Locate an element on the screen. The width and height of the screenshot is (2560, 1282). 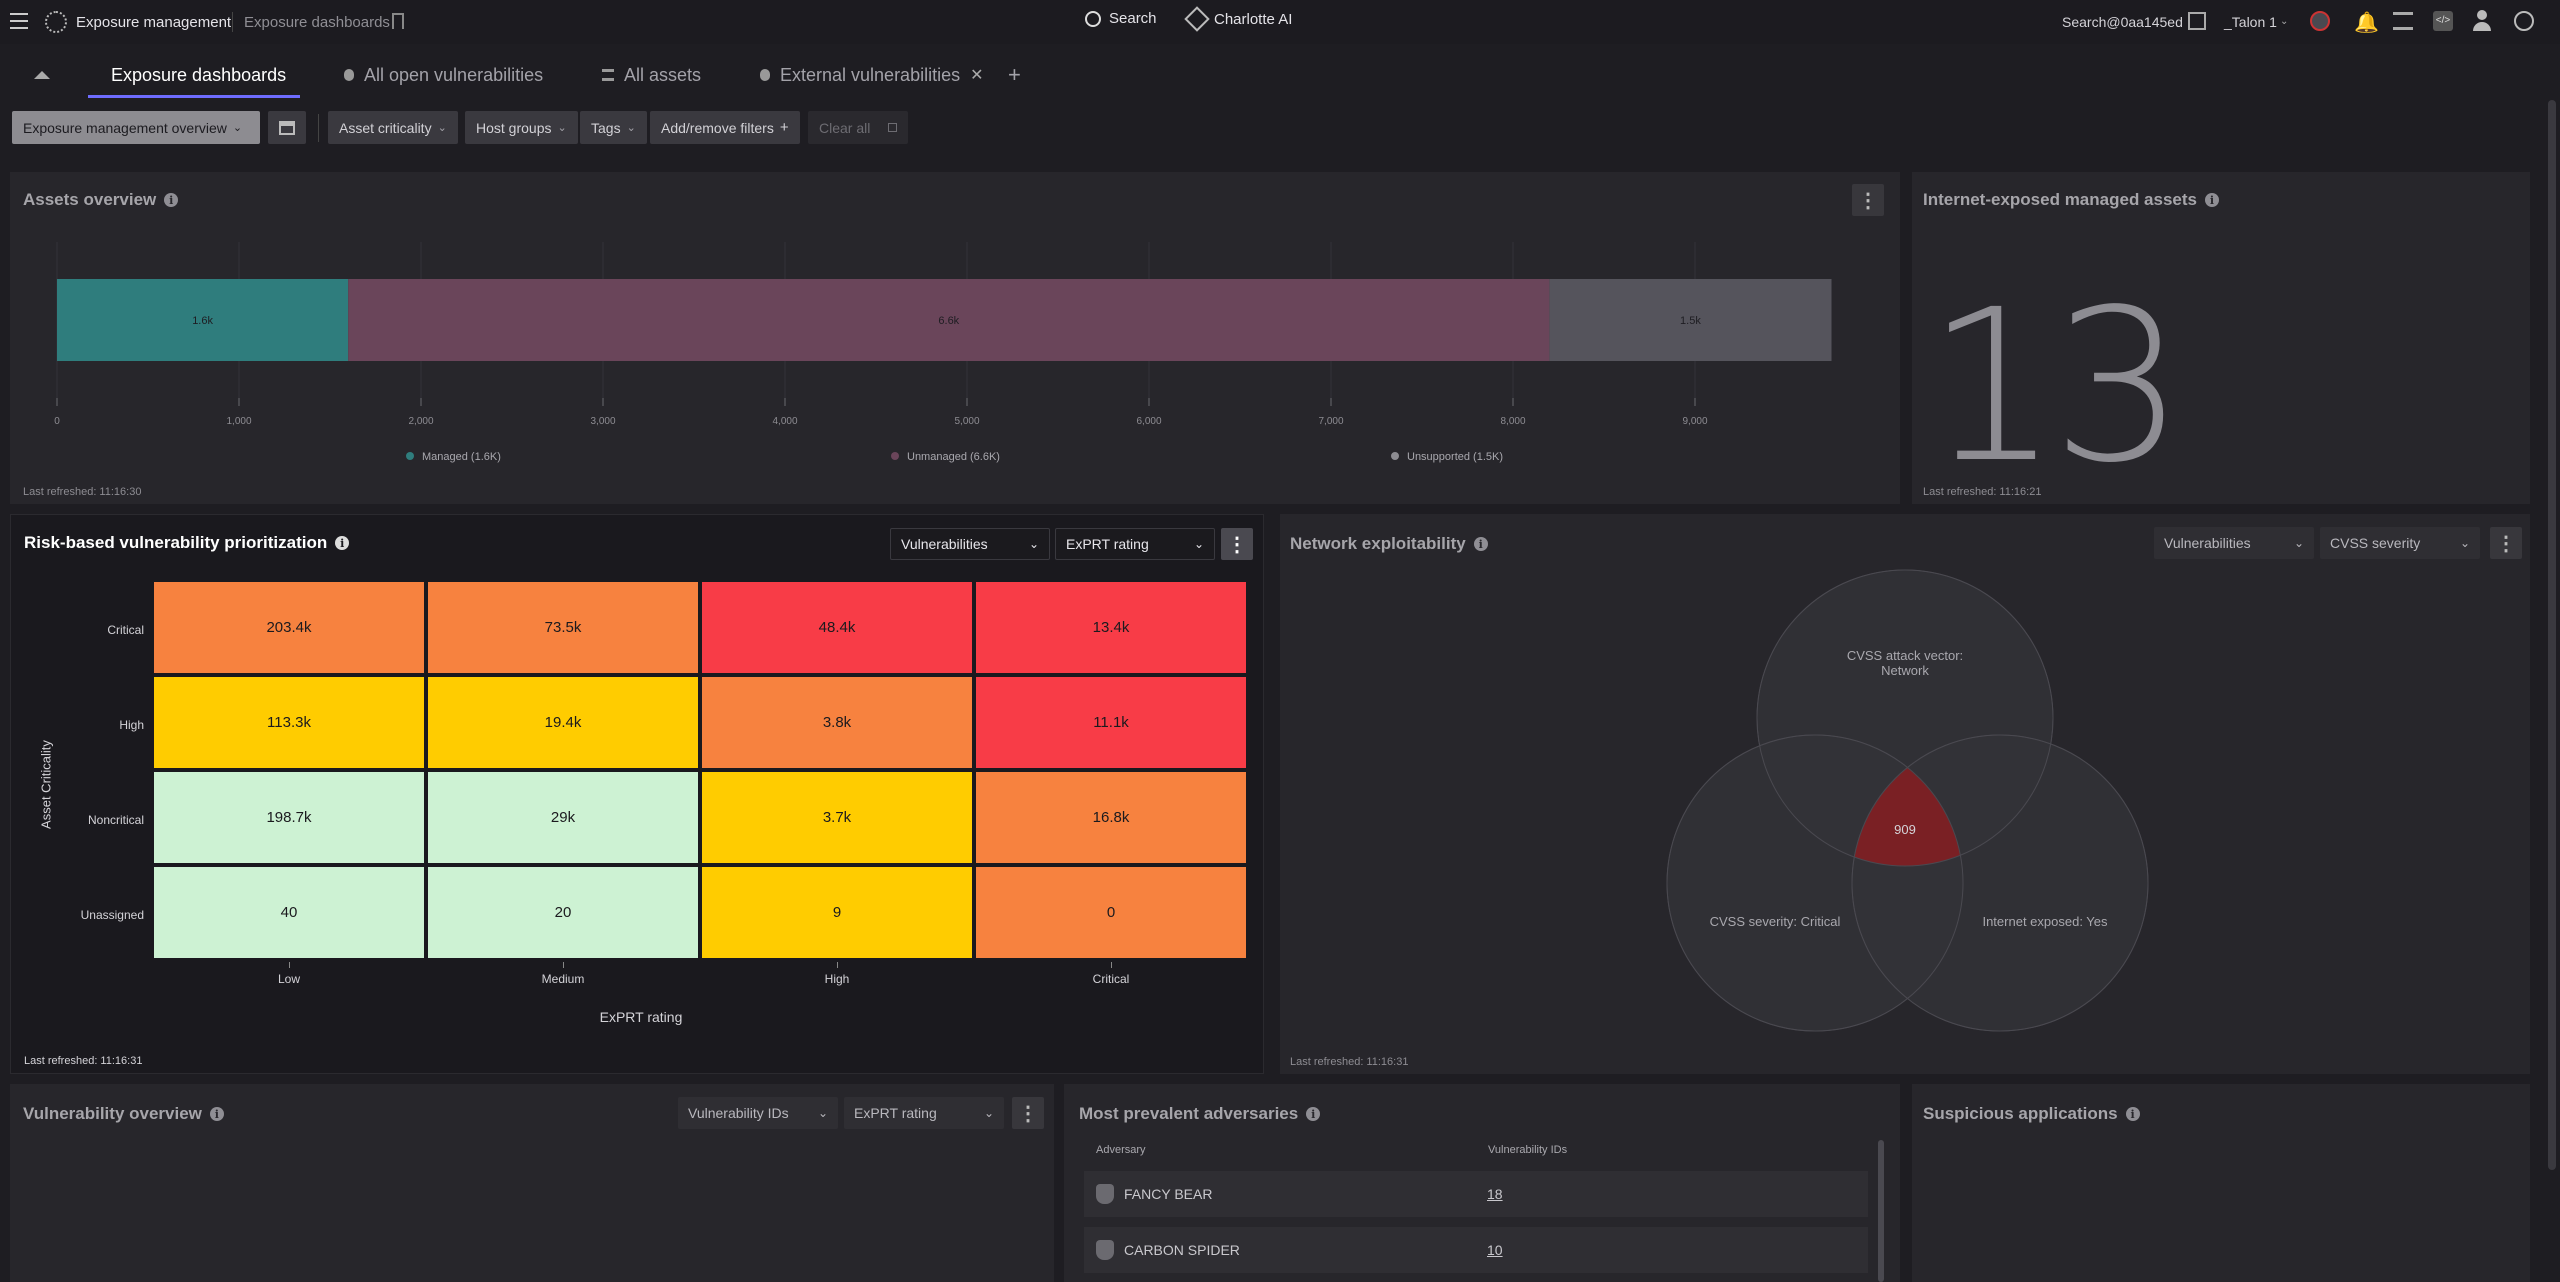
tab-all-open-vulnerabilities: All open vulnerabilities is located at coordinates (443, 75).